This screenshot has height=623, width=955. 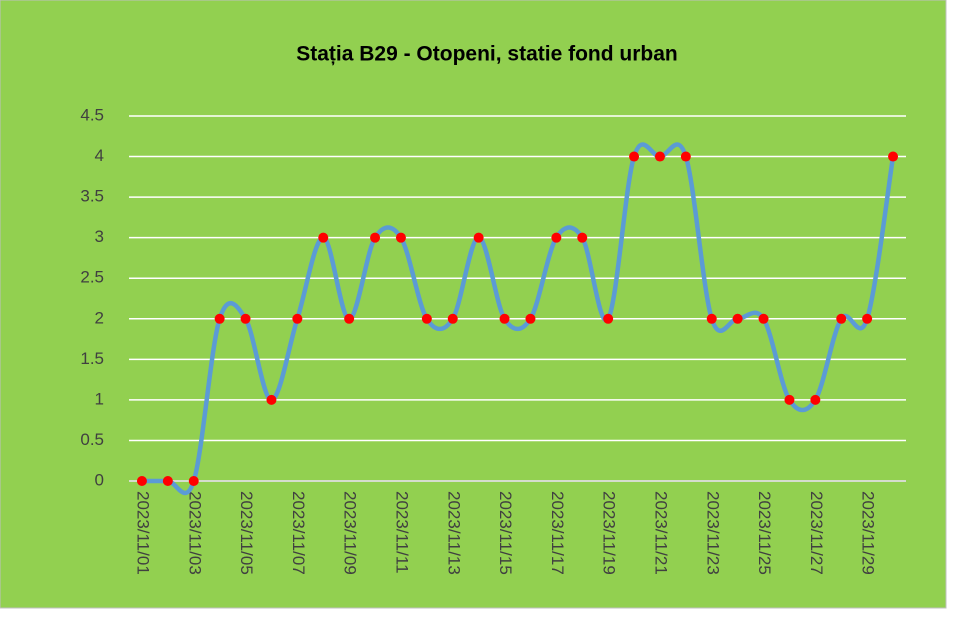 I want to click on x-tick-label: 2023/11/19, so click(x=609, y=533).